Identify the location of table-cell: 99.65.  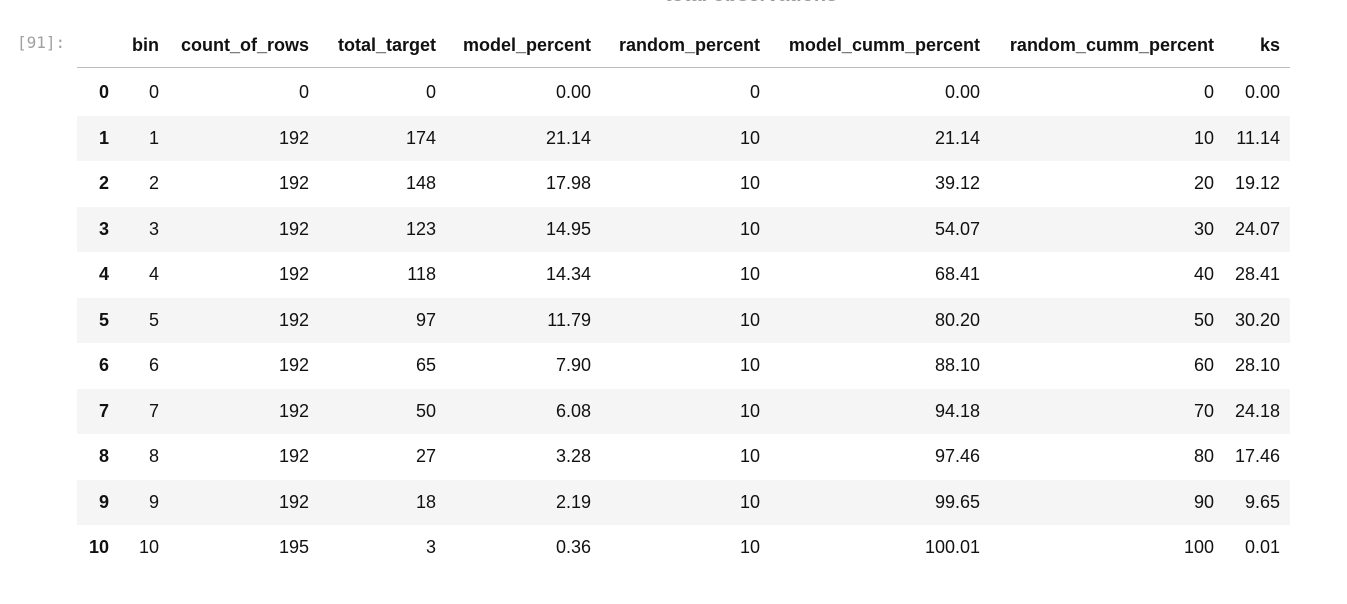
(957, 501).